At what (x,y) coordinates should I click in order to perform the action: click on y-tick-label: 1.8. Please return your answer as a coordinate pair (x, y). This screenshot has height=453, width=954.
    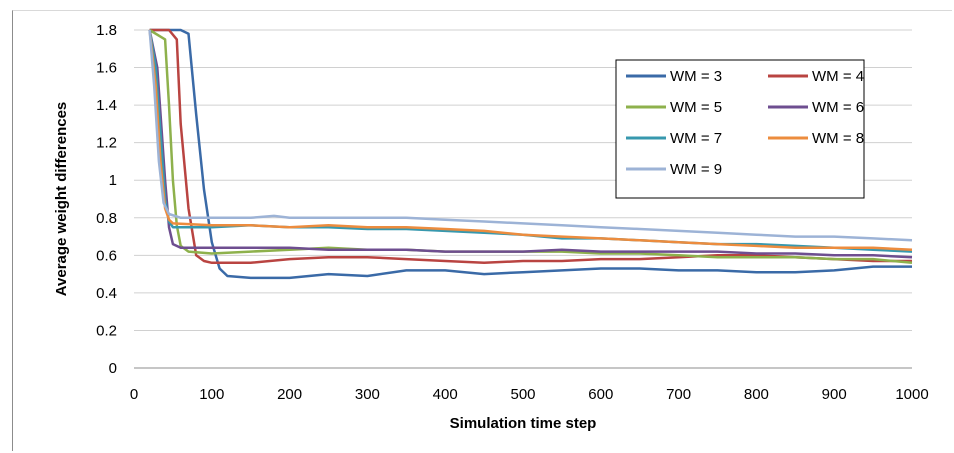
    Looking at the image, I should click on (106, 30).